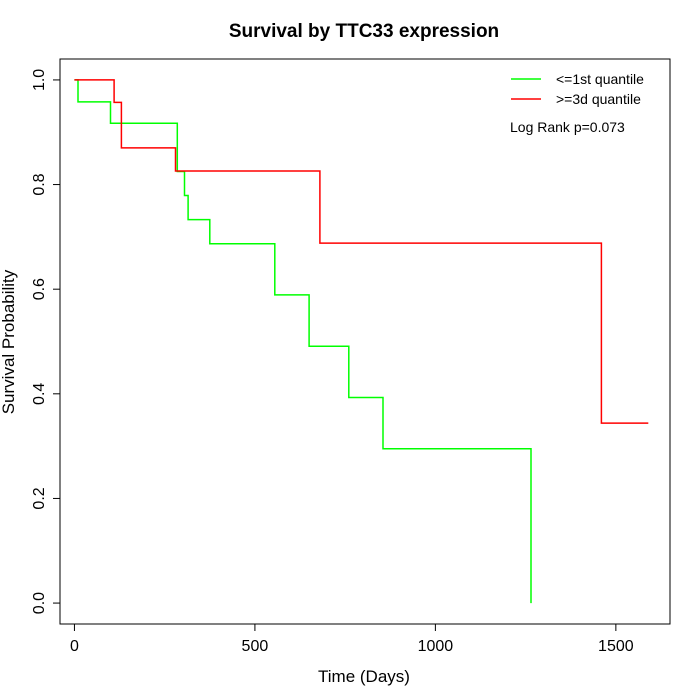  What do you see at coordinates (616, 646) in the screenshot?
I see `x-tick-label: 1500` at bounding box center [616, 646].